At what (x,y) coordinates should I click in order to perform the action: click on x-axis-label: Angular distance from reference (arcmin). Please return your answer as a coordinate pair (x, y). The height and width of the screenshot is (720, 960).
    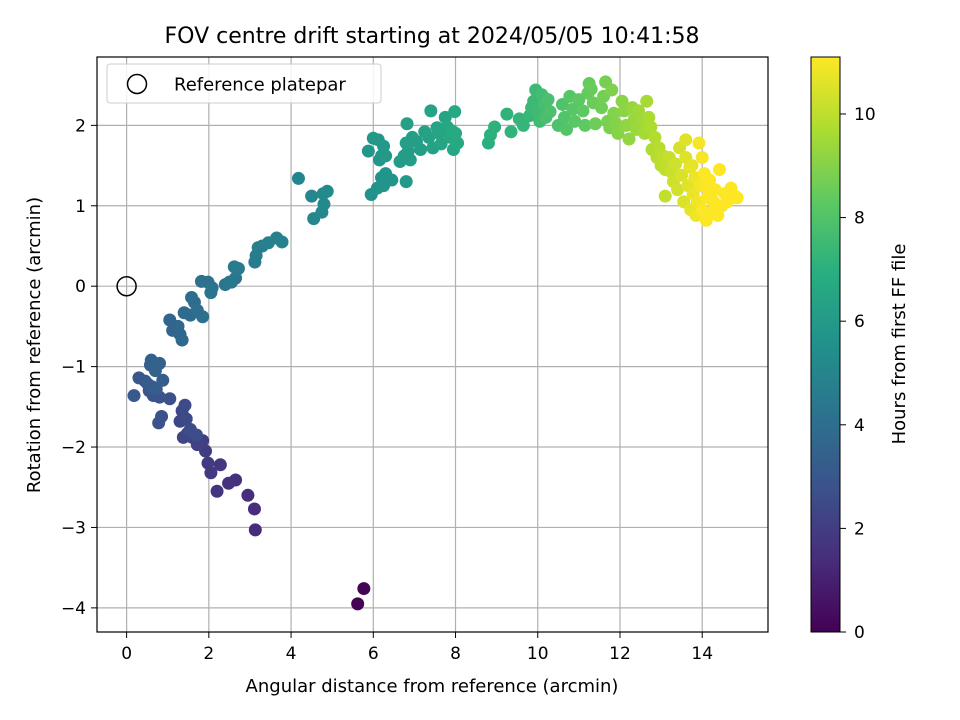
    Looking at the image, I should click on (432, 686).